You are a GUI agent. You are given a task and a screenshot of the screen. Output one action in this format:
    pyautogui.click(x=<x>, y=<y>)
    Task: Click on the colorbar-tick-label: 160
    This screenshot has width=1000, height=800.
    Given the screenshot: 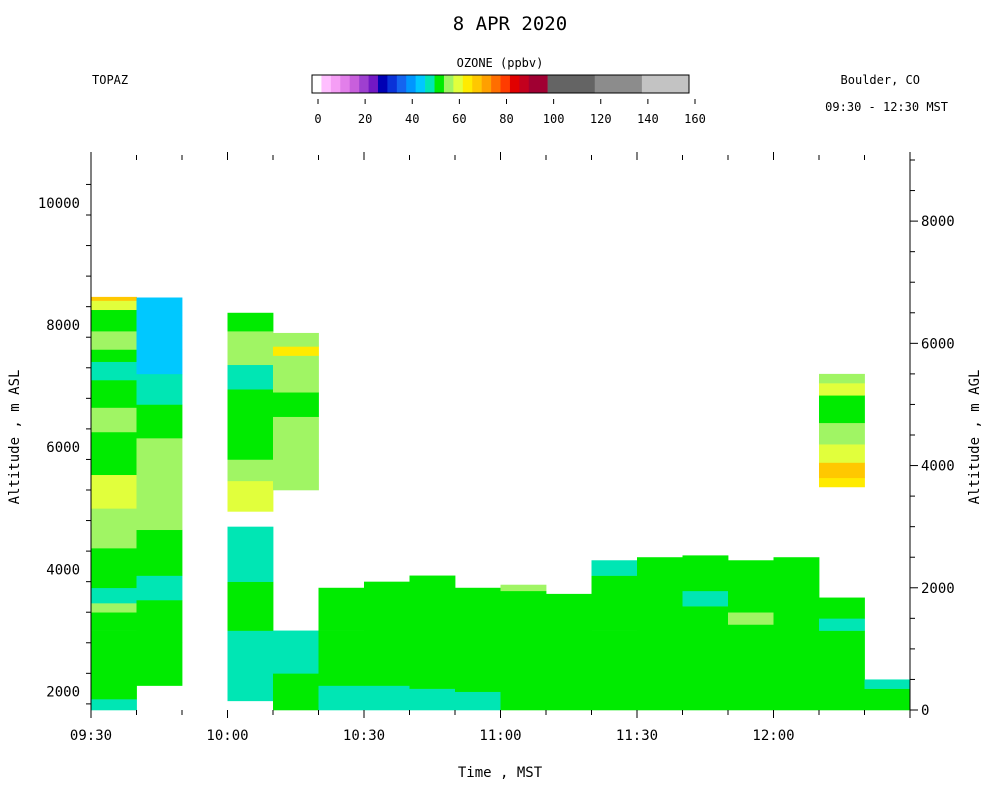 What is the action you would take?
    pyautogui.click(x=695, y=119)
    